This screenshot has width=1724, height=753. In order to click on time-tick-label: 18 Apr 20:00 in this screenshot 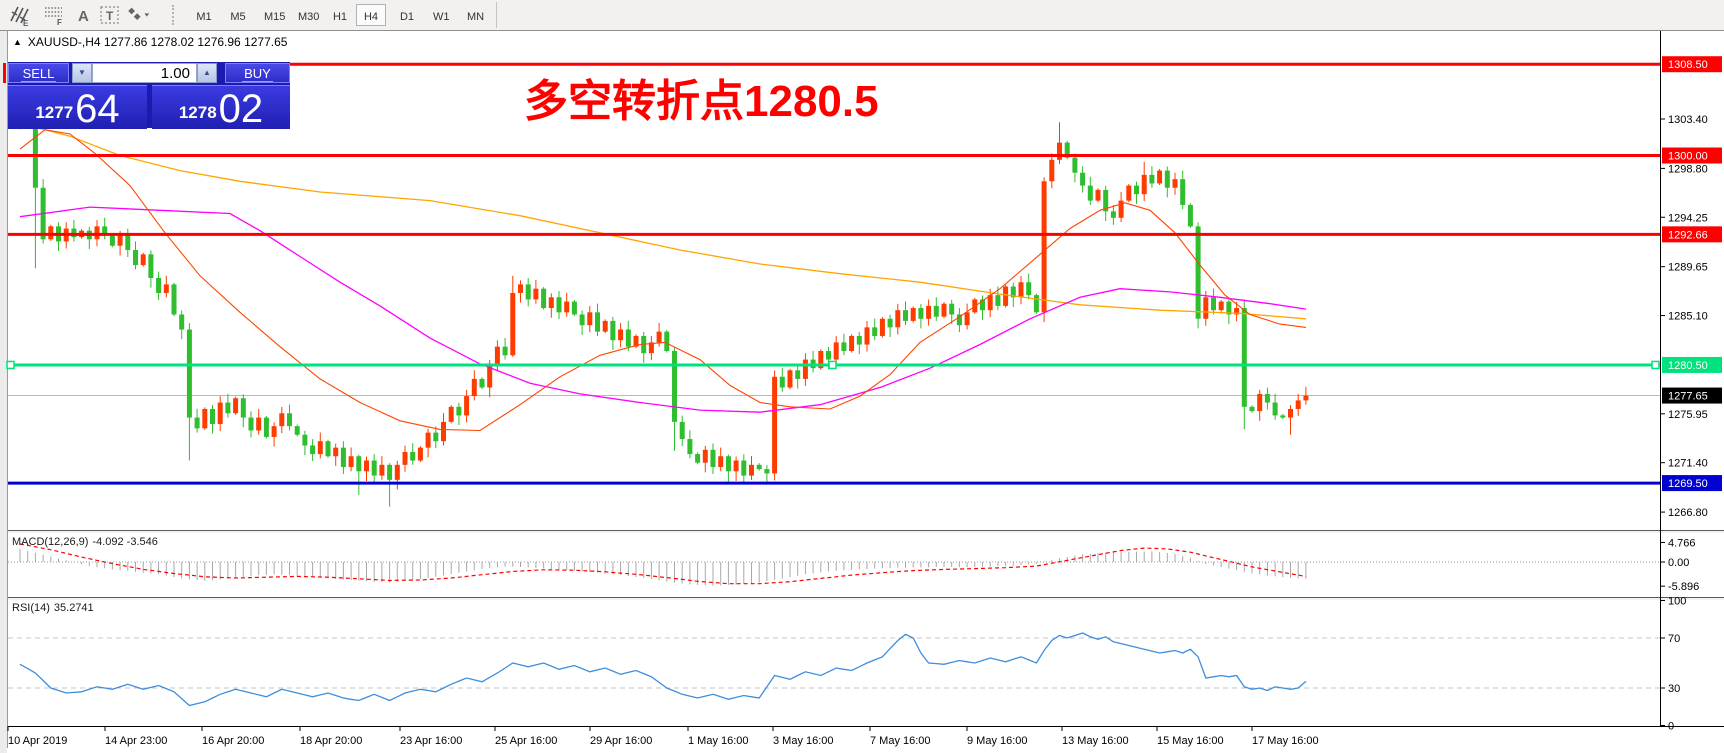, I will do `click(331, 741)`.